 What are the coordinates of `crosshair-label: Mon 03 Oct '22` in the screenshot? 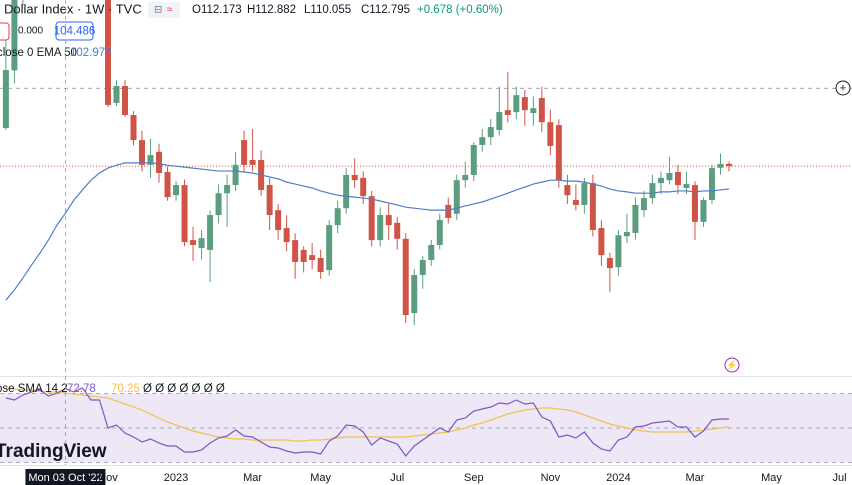 It's located at (65, 478).